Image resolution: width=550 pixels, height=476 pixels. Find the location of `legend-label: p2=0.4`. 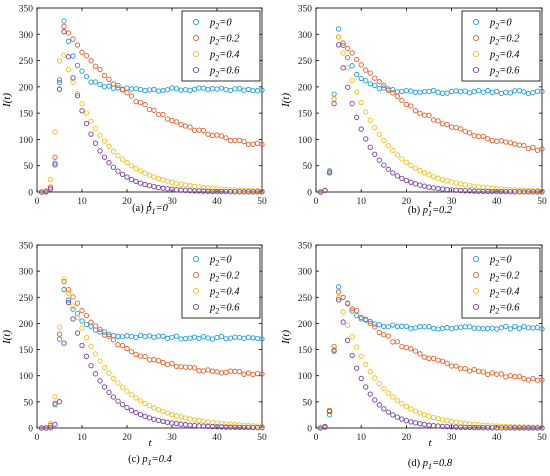

legend-label: p2=0.4 is located at coordinates (504, 56).